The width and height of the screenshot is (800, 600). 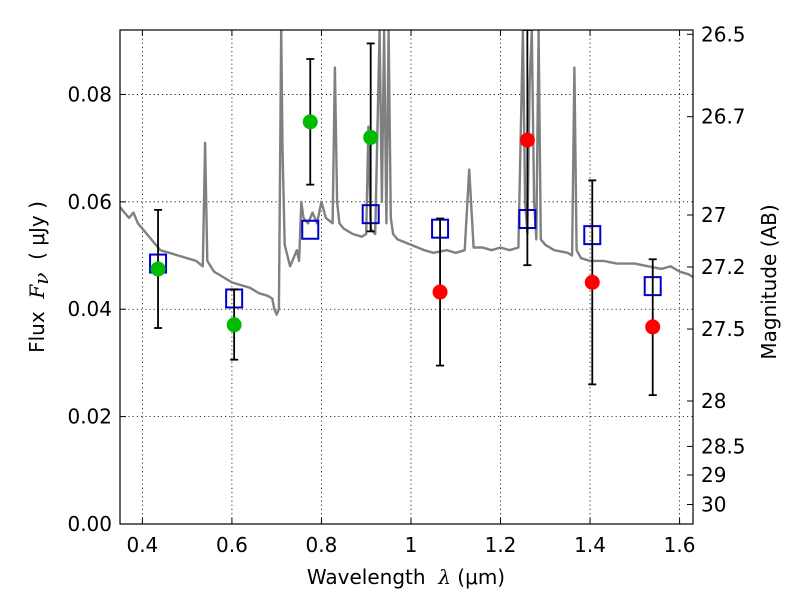 What do you see at coordinates (713, 401) in the screenshot?
I see `y-right-tick-label: 28` at bounding box center [713, 401].